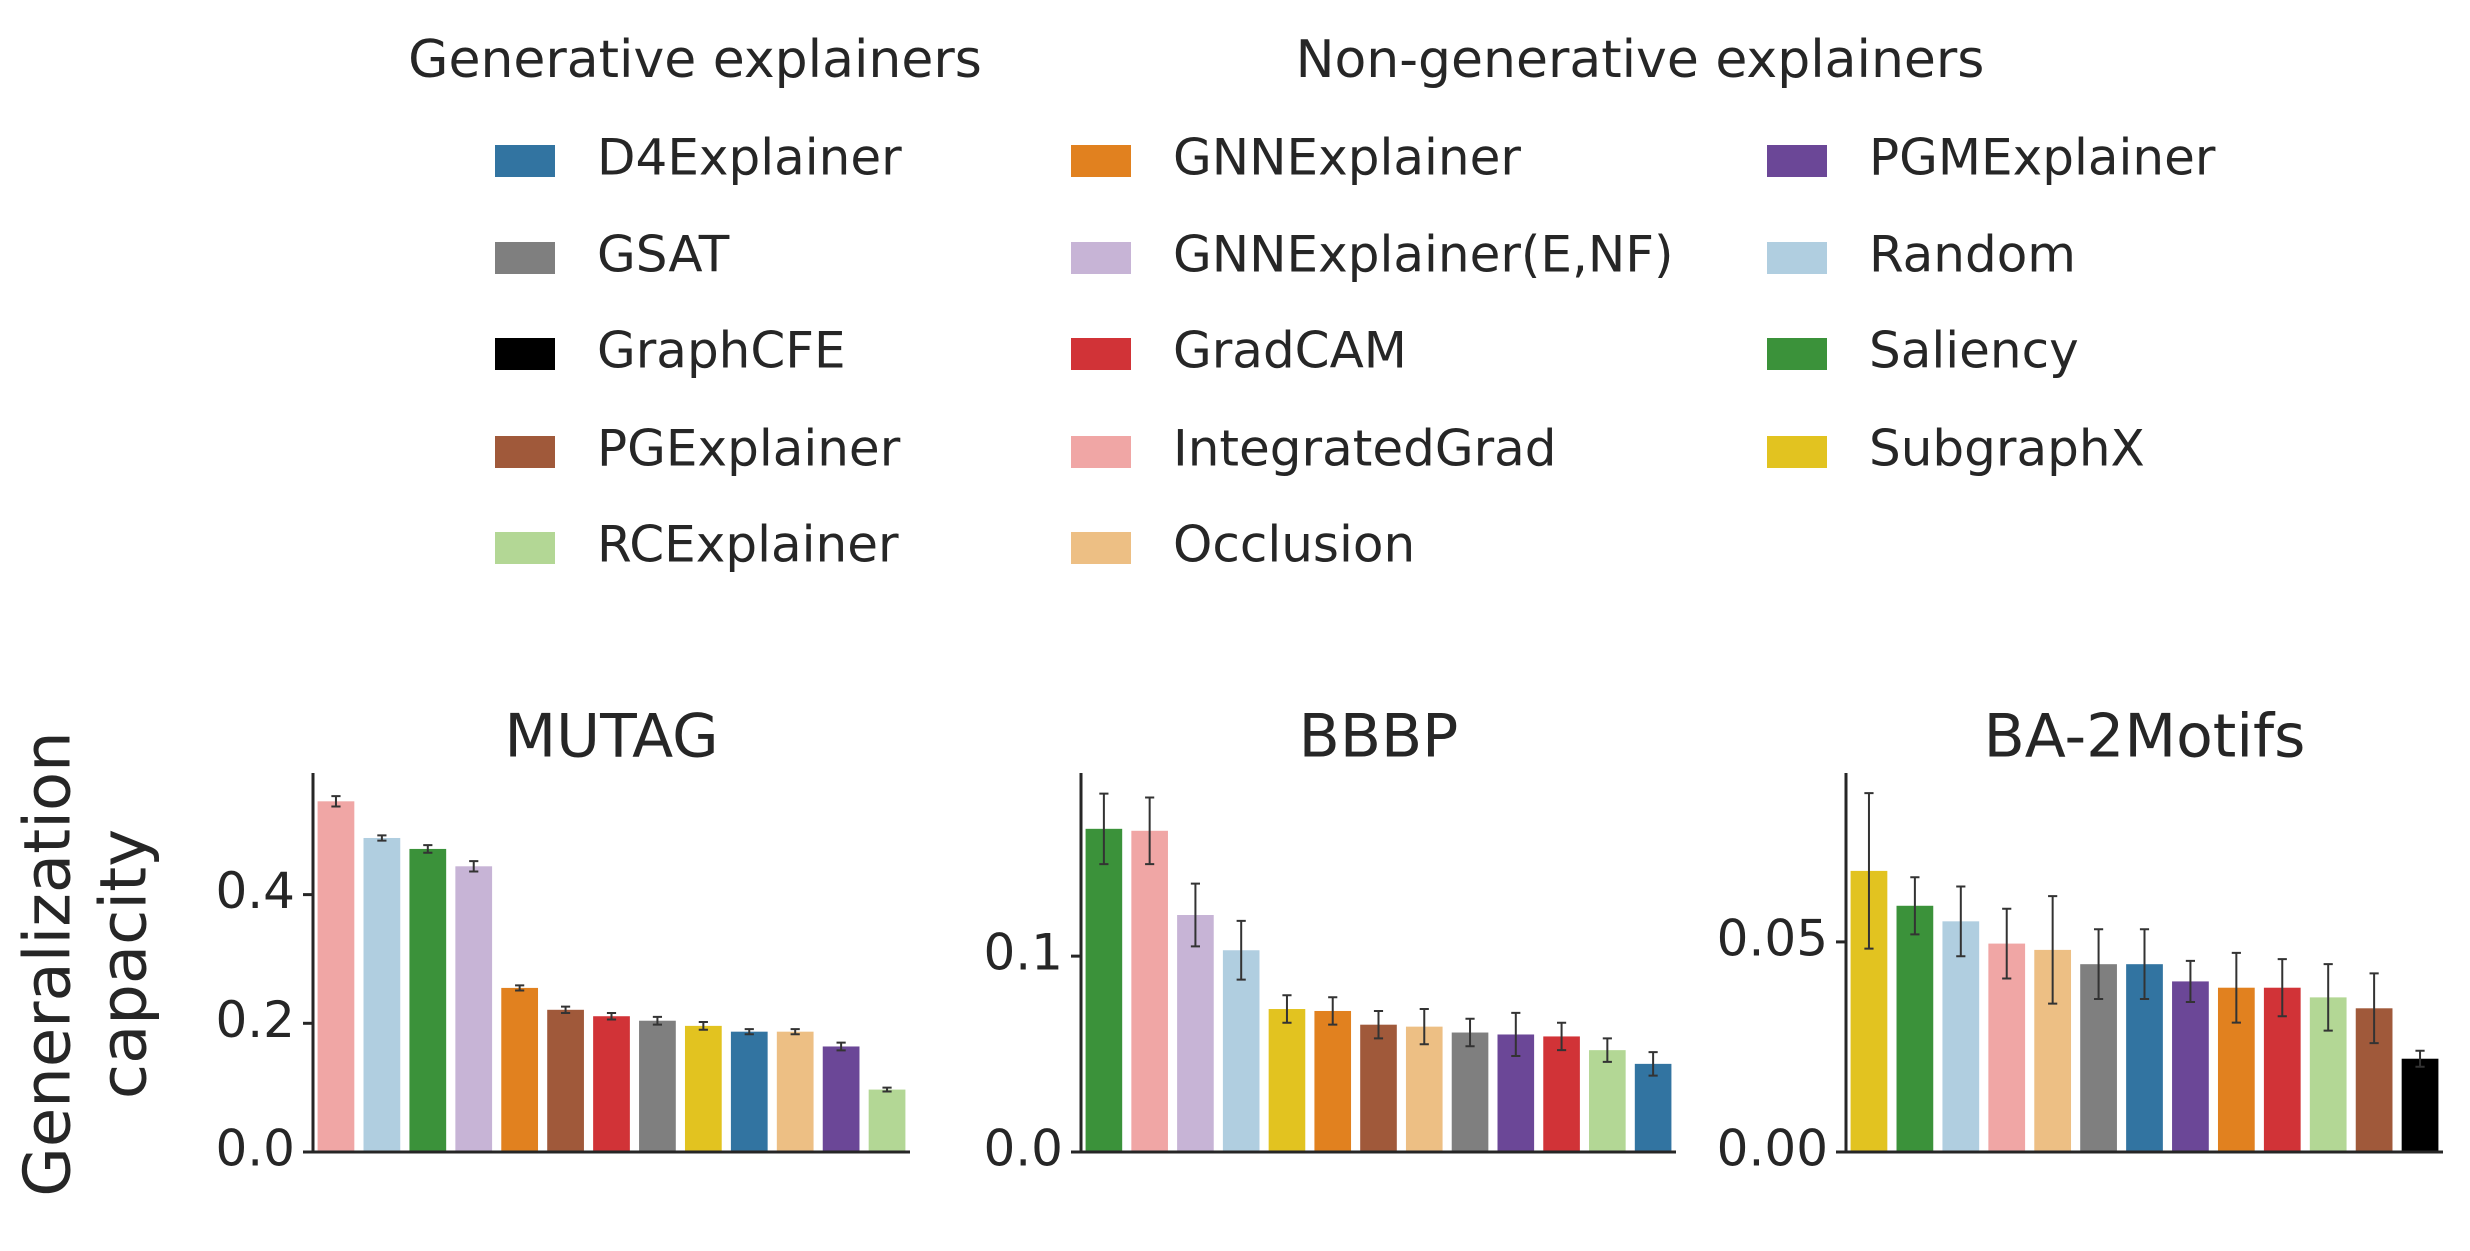  Describe the element at coordinates (1290, 351) in the screenshot. I see `legend-label: GradCAM` at that location.